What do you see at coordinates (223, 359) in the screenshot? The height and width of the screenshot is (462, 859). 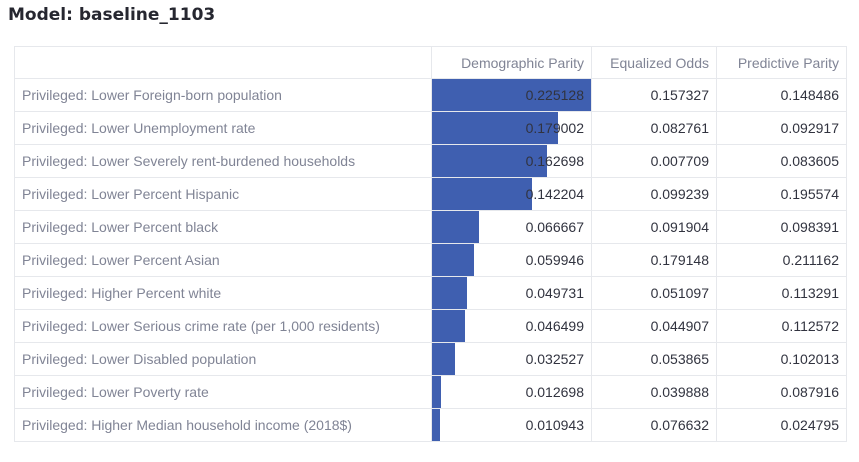 I see `row-label: Privileged: Lower Disabled population` at bounding box center [223, 359].